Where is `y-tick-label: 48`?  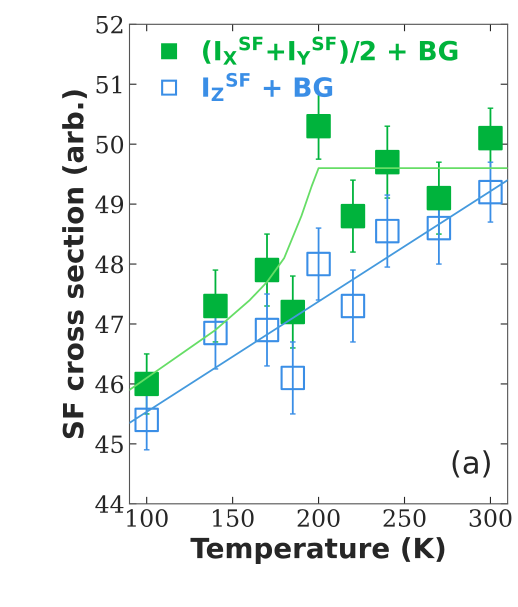
y-tick-label: 48 is located at coordinates (109, 264).